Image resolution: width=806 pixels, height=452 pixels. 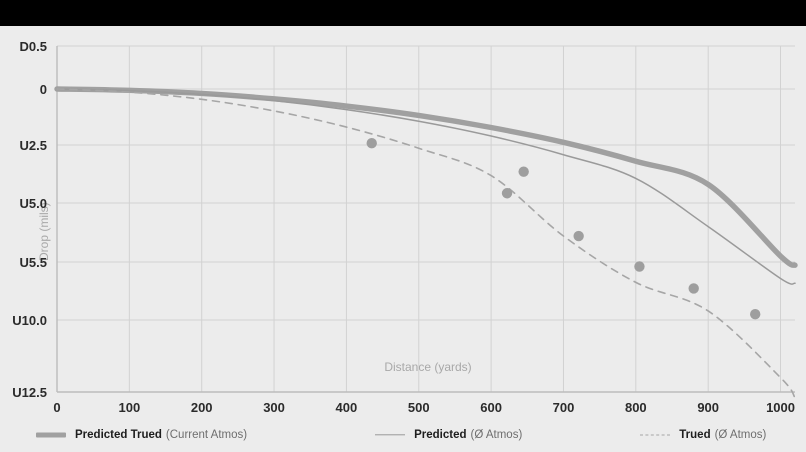 What do you see at coordinates (695, 435) in the screenshot?
I see `legend-label-trued: Trued` at bounding box center [695, 435].